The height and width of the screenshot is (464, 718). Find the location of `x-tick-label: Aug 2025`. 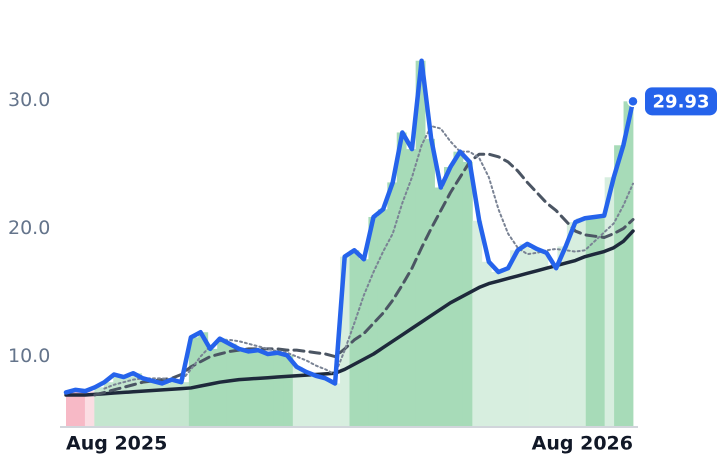

x-tick-label: Aug 2025 is located at coordinates (116, 444).